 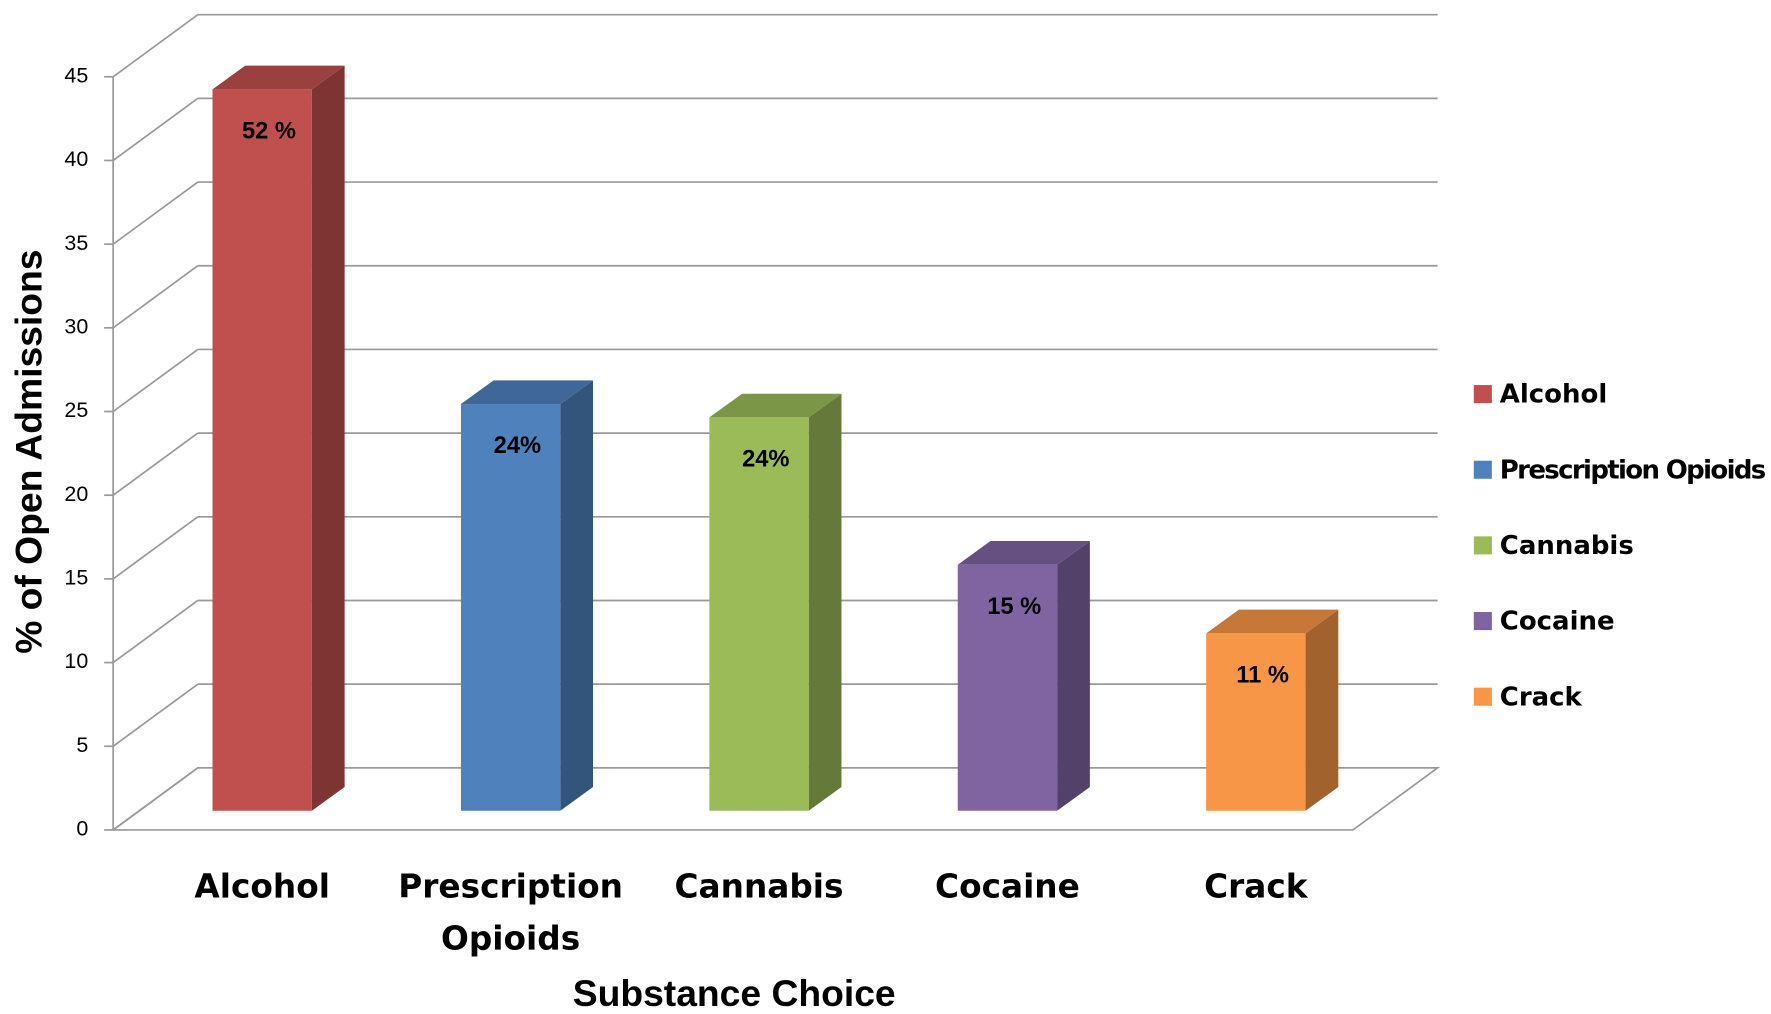 What do you see at coordinates (1014, 607) in the screenshot?
I see `bar-annotation: 15 %` at bounding box center [1014, 607].